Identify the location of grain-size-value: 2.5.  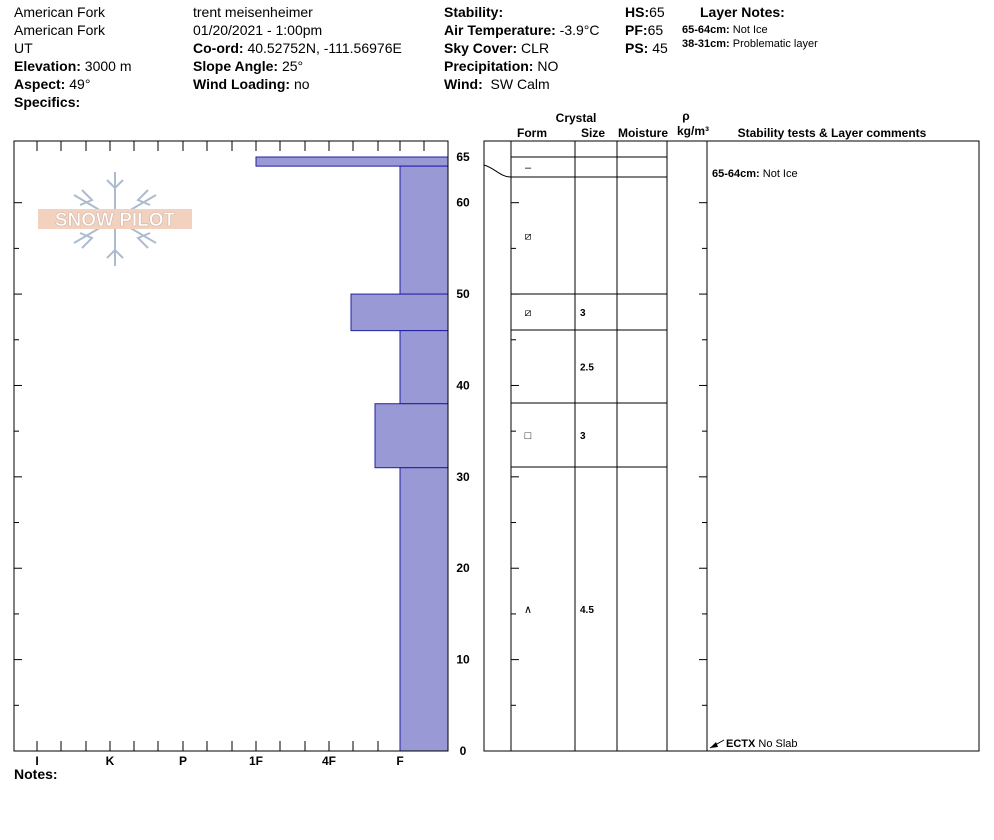
(587, 368).